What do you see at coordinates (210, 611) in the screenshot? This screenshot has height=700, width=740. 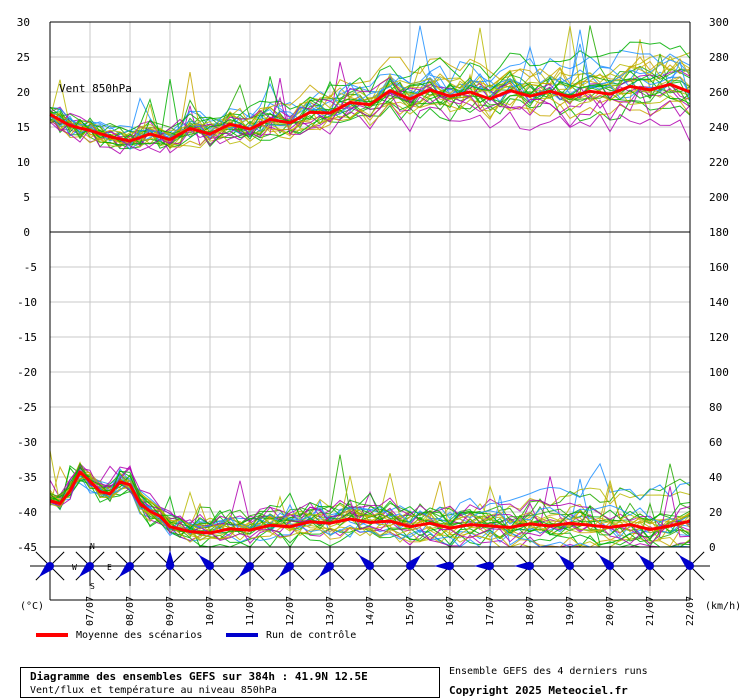 I see `date-label: 10/07` at bounding box center [210, 611].